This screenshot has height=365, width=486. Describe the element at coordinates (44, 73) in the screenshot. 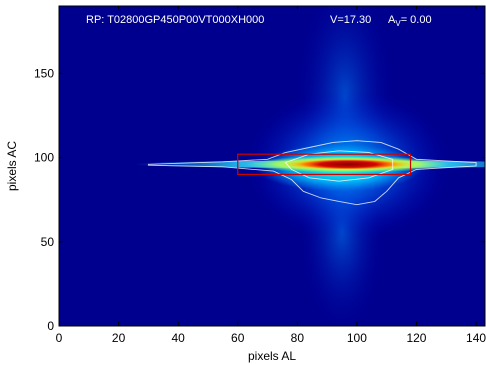

I see `y-tick-label: 150` at that location.